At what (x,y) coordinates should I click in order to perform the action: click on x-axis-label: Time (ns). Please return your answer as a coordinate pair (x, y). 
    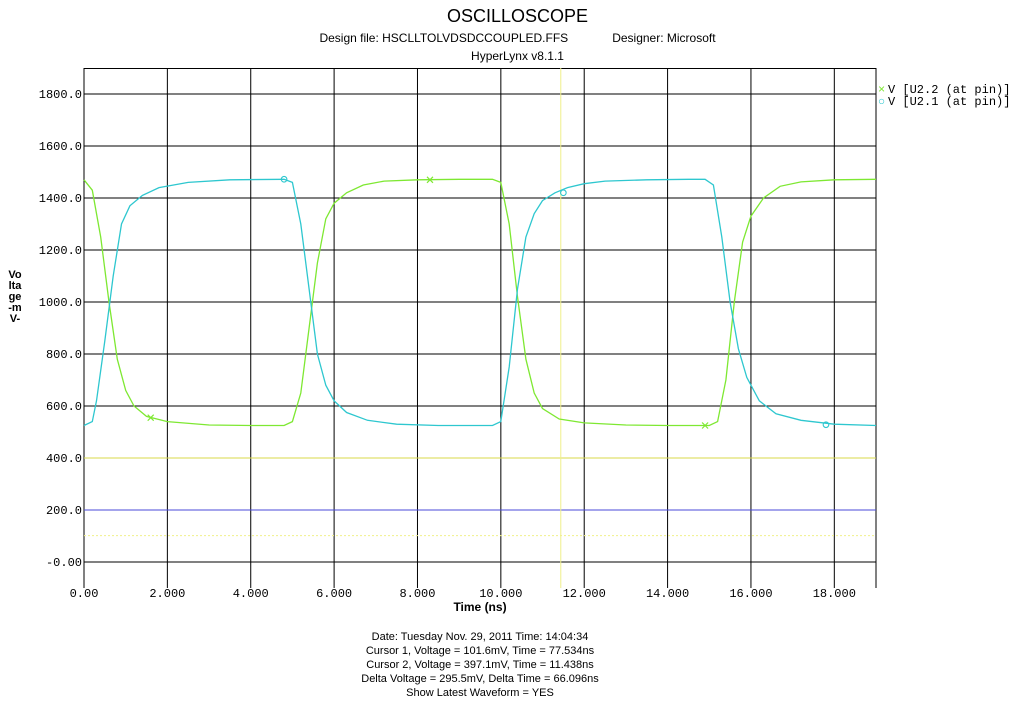
    Looking at the image, I should click on (480, 607).